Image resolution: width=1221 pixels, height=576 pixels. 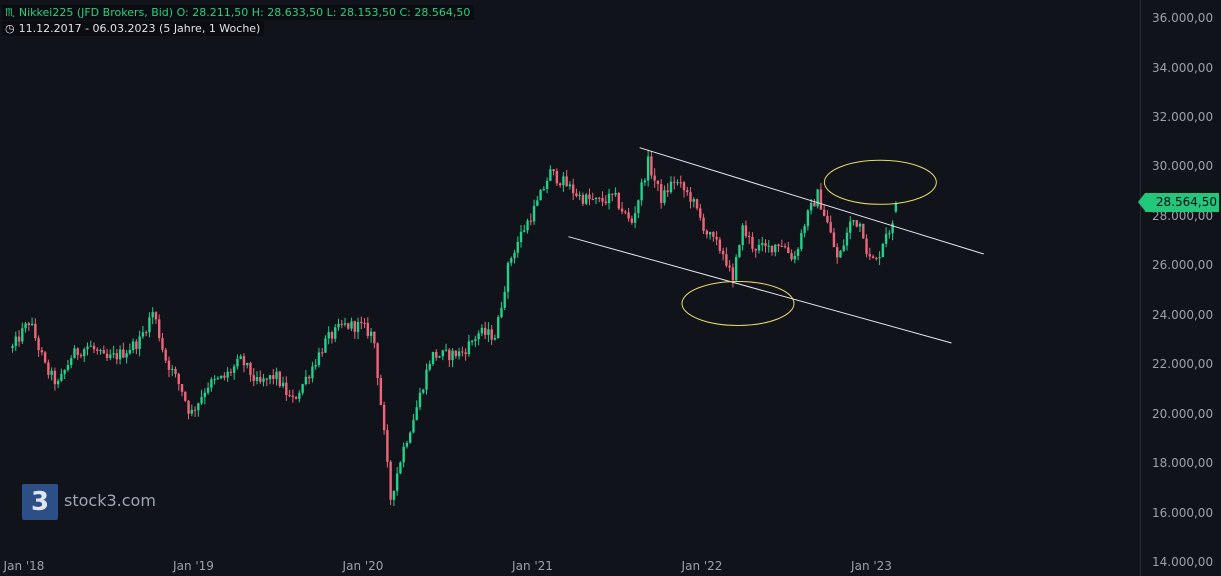 What do you see at coordinates (738, 303) in the screenshot?
I see `highlight-ellipse-low` at bounding box center [738, 303].